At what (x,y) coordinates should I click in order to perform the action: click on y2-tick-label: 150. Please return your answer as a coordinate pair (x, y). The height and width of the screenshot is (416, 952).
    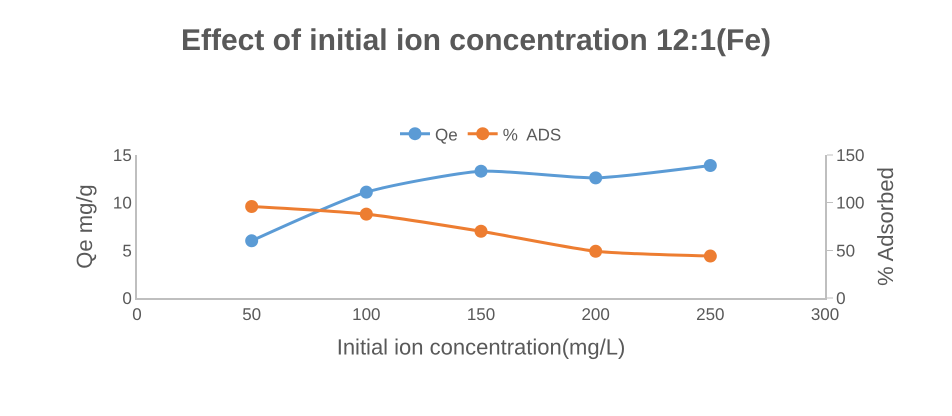
    Looking at the image, I should click on (850, 155).